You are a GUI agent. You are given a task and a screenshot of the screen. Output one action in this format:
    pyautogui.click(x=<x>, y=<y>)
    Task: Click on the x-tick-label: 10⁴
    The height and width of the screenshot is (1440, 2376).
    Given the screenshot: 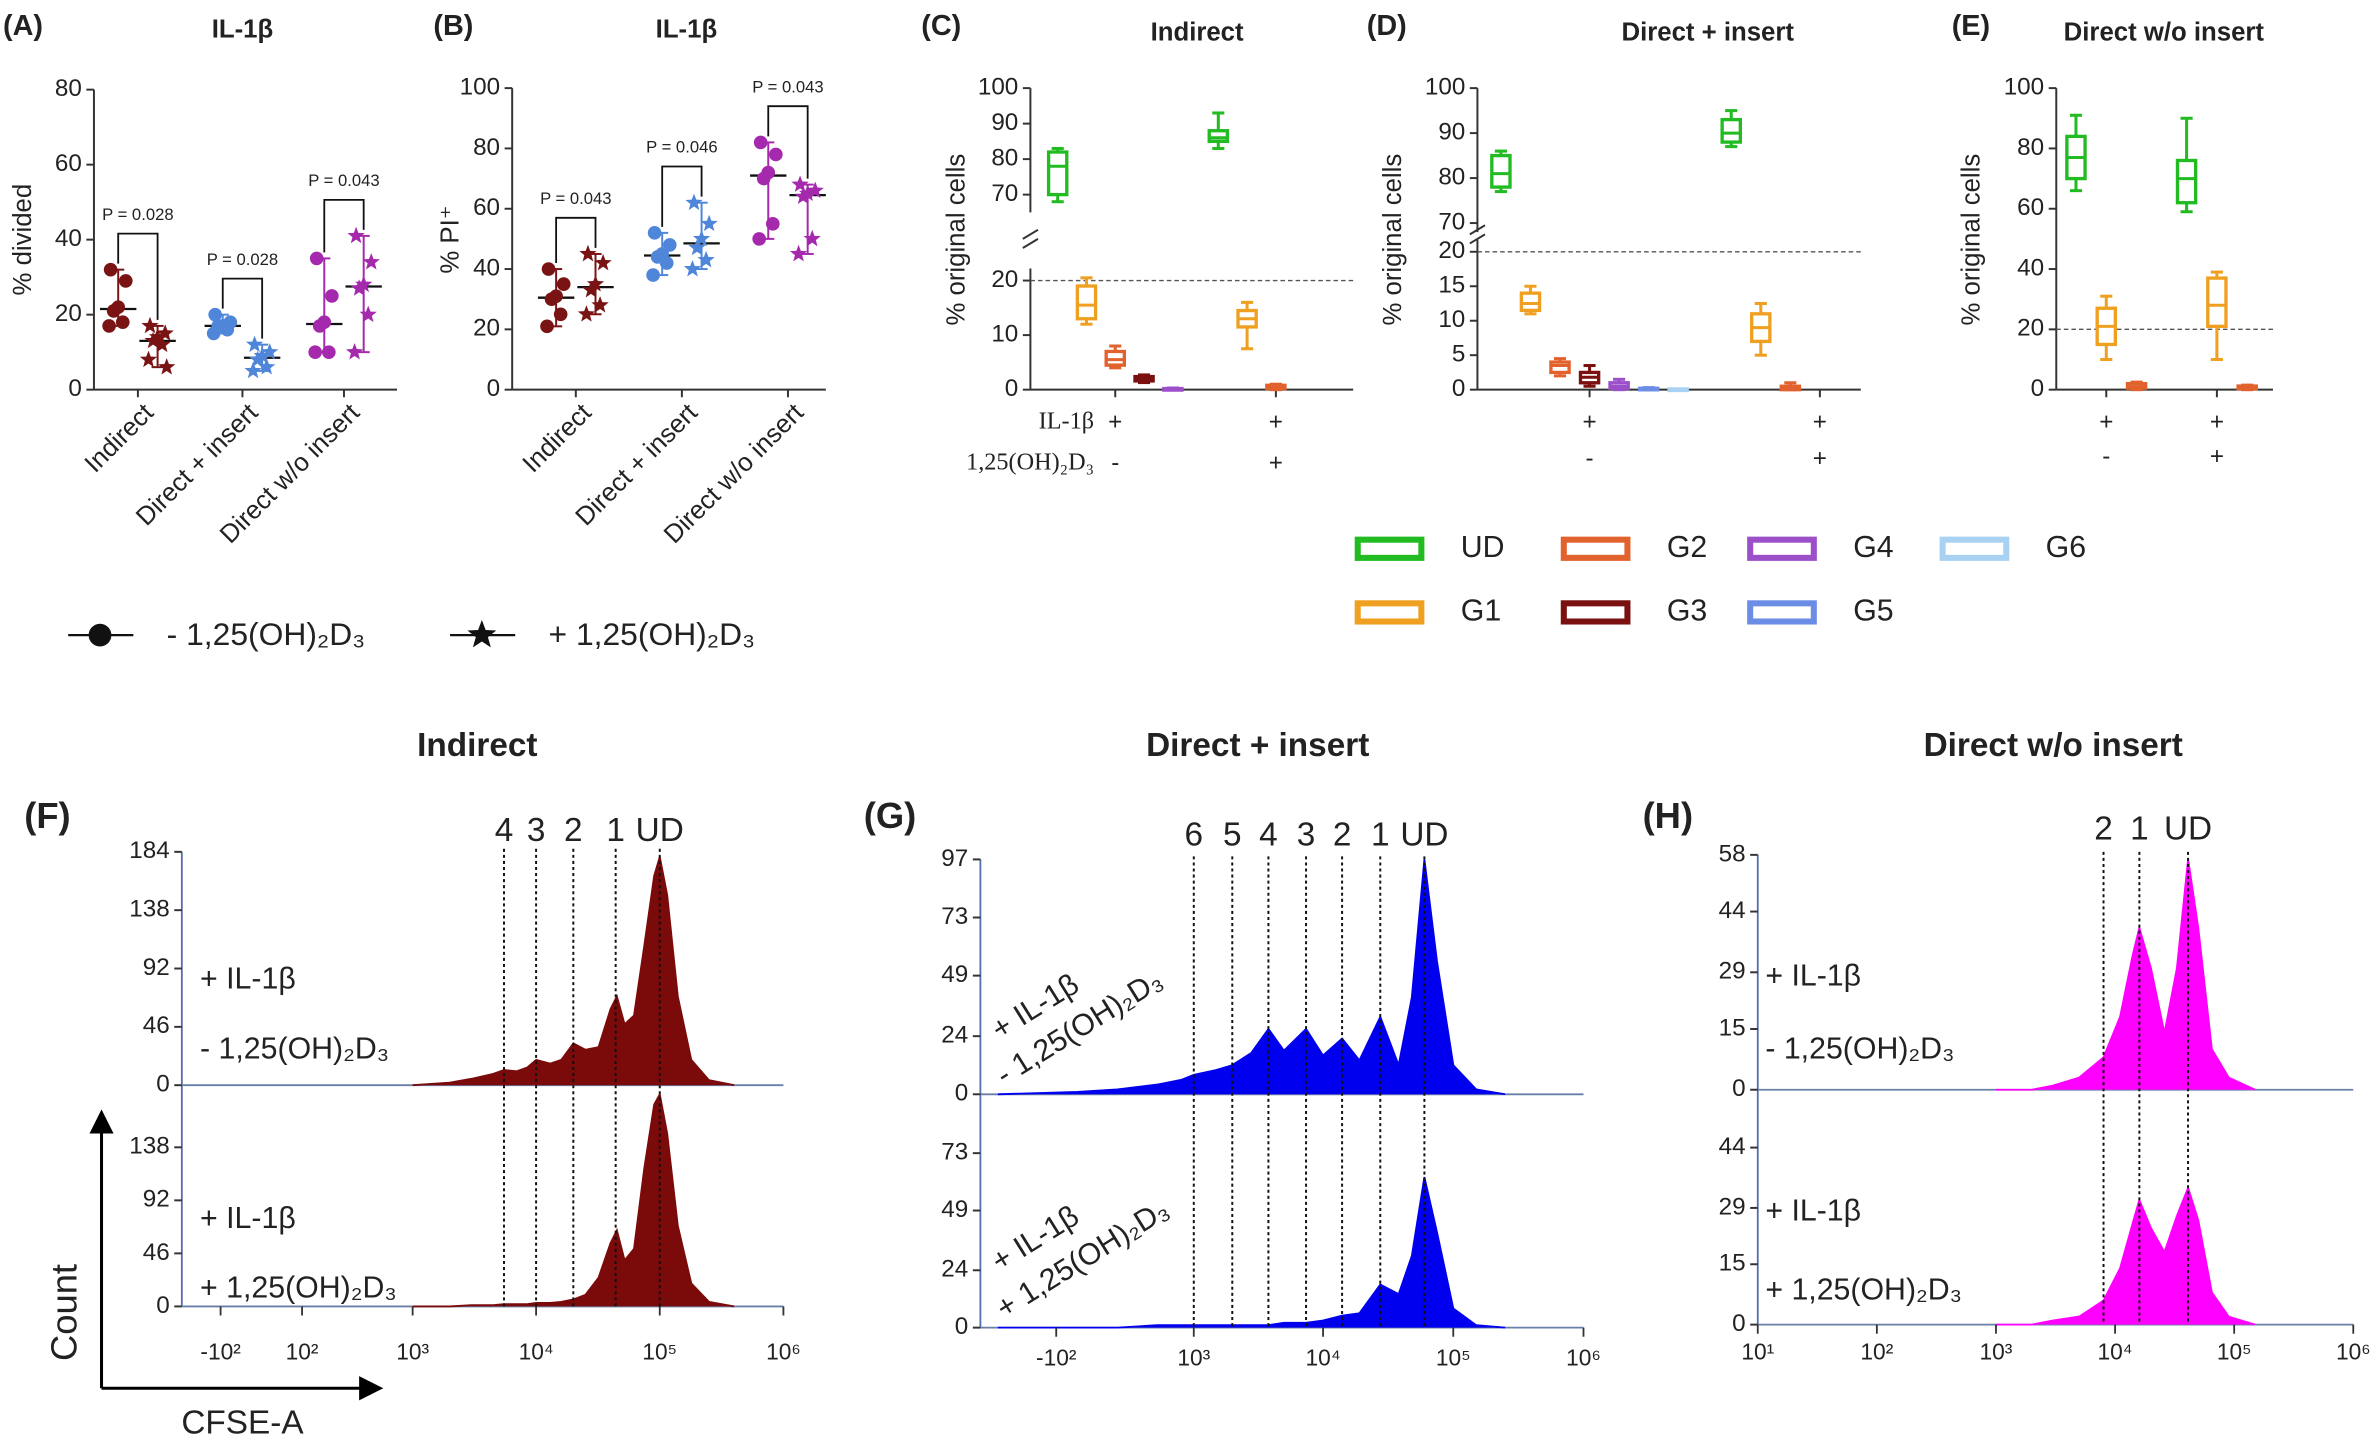 What is the action you would take?
    pyautogui.click(x=2115, y=1351)
    